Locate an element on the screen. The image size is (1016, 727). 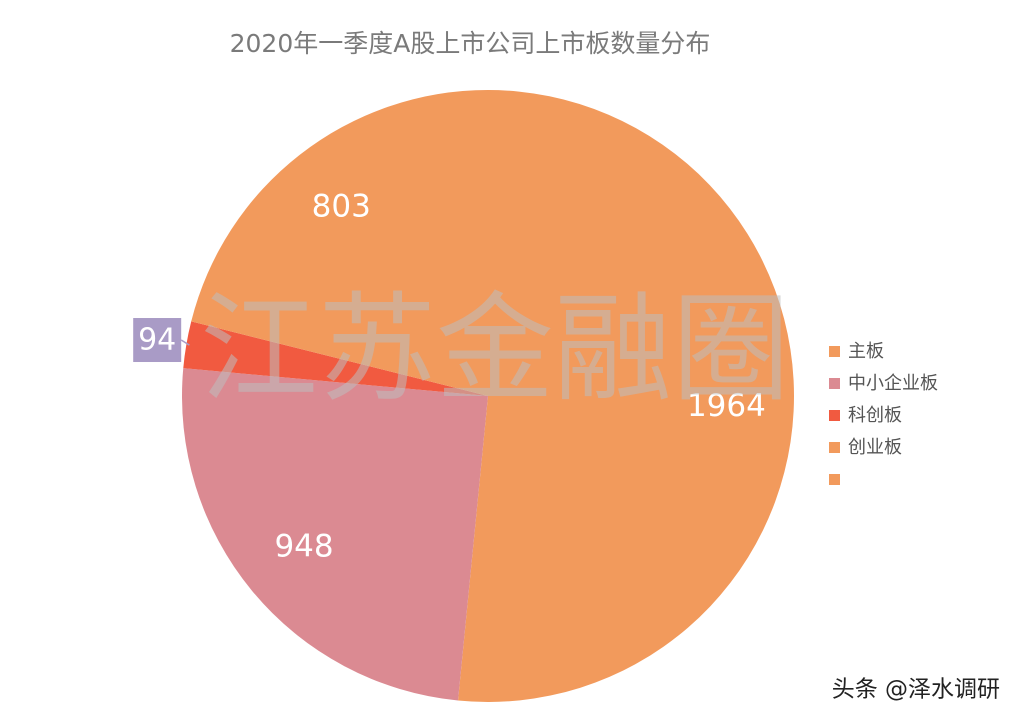
legend-label: 中小企业板 is located at coordinates (893, 383).